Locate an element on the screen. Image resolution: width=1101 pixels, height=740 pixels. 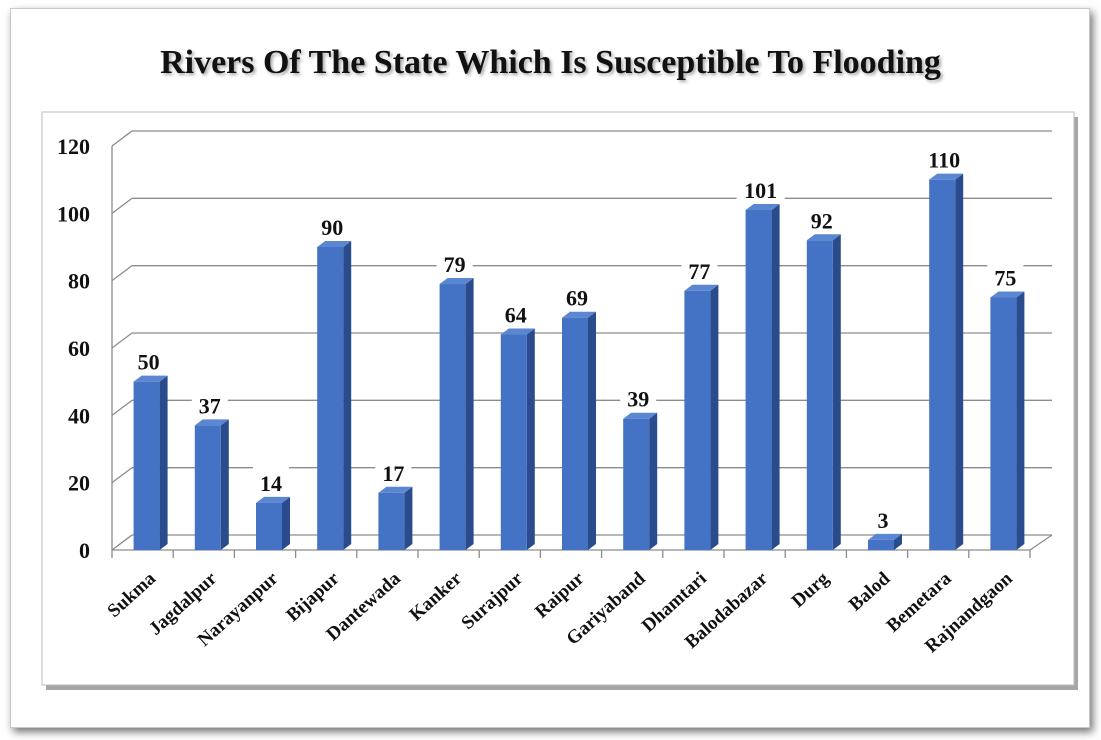
data-label: 64 is located at coordinates (516, 315).